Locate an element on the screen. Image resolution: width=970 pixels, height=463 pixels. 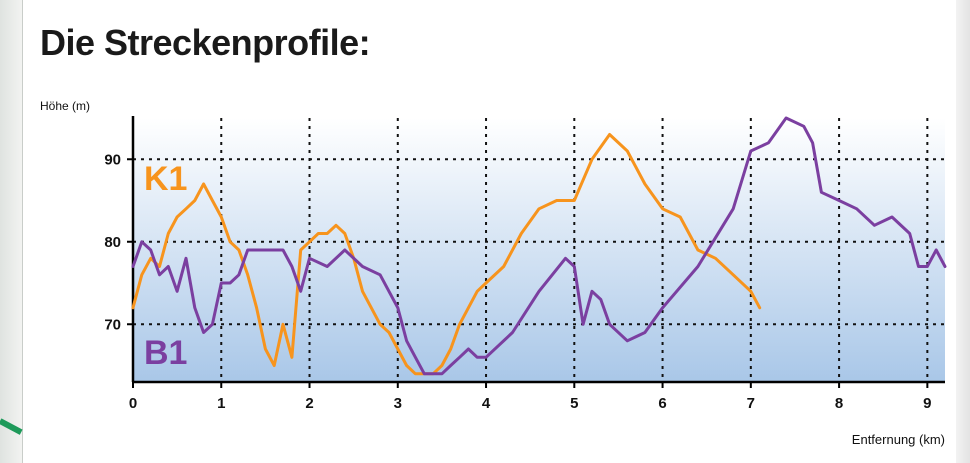
y-tick-label: 80 is located at coordinates (112, 242).